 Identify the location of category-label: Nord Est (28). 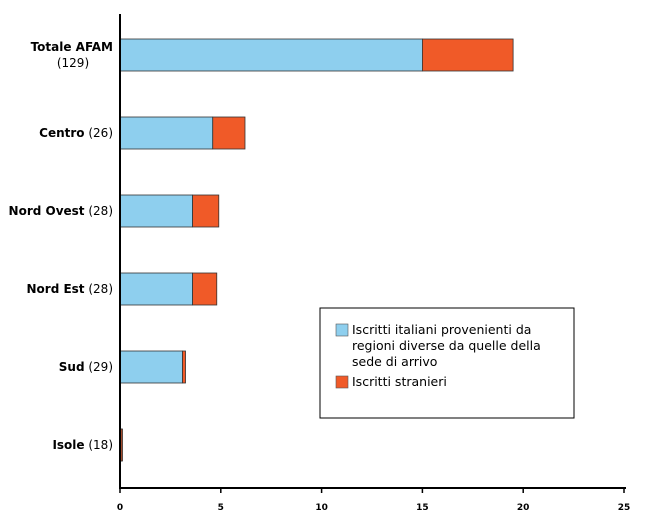
(69, 289).